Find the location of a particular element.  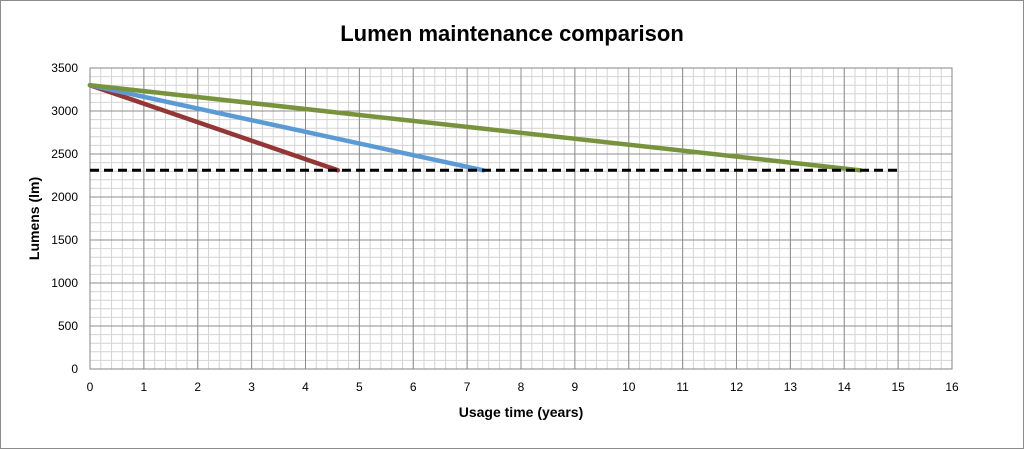

y-tick-label: 3000 is located at coordinates (64, 111).